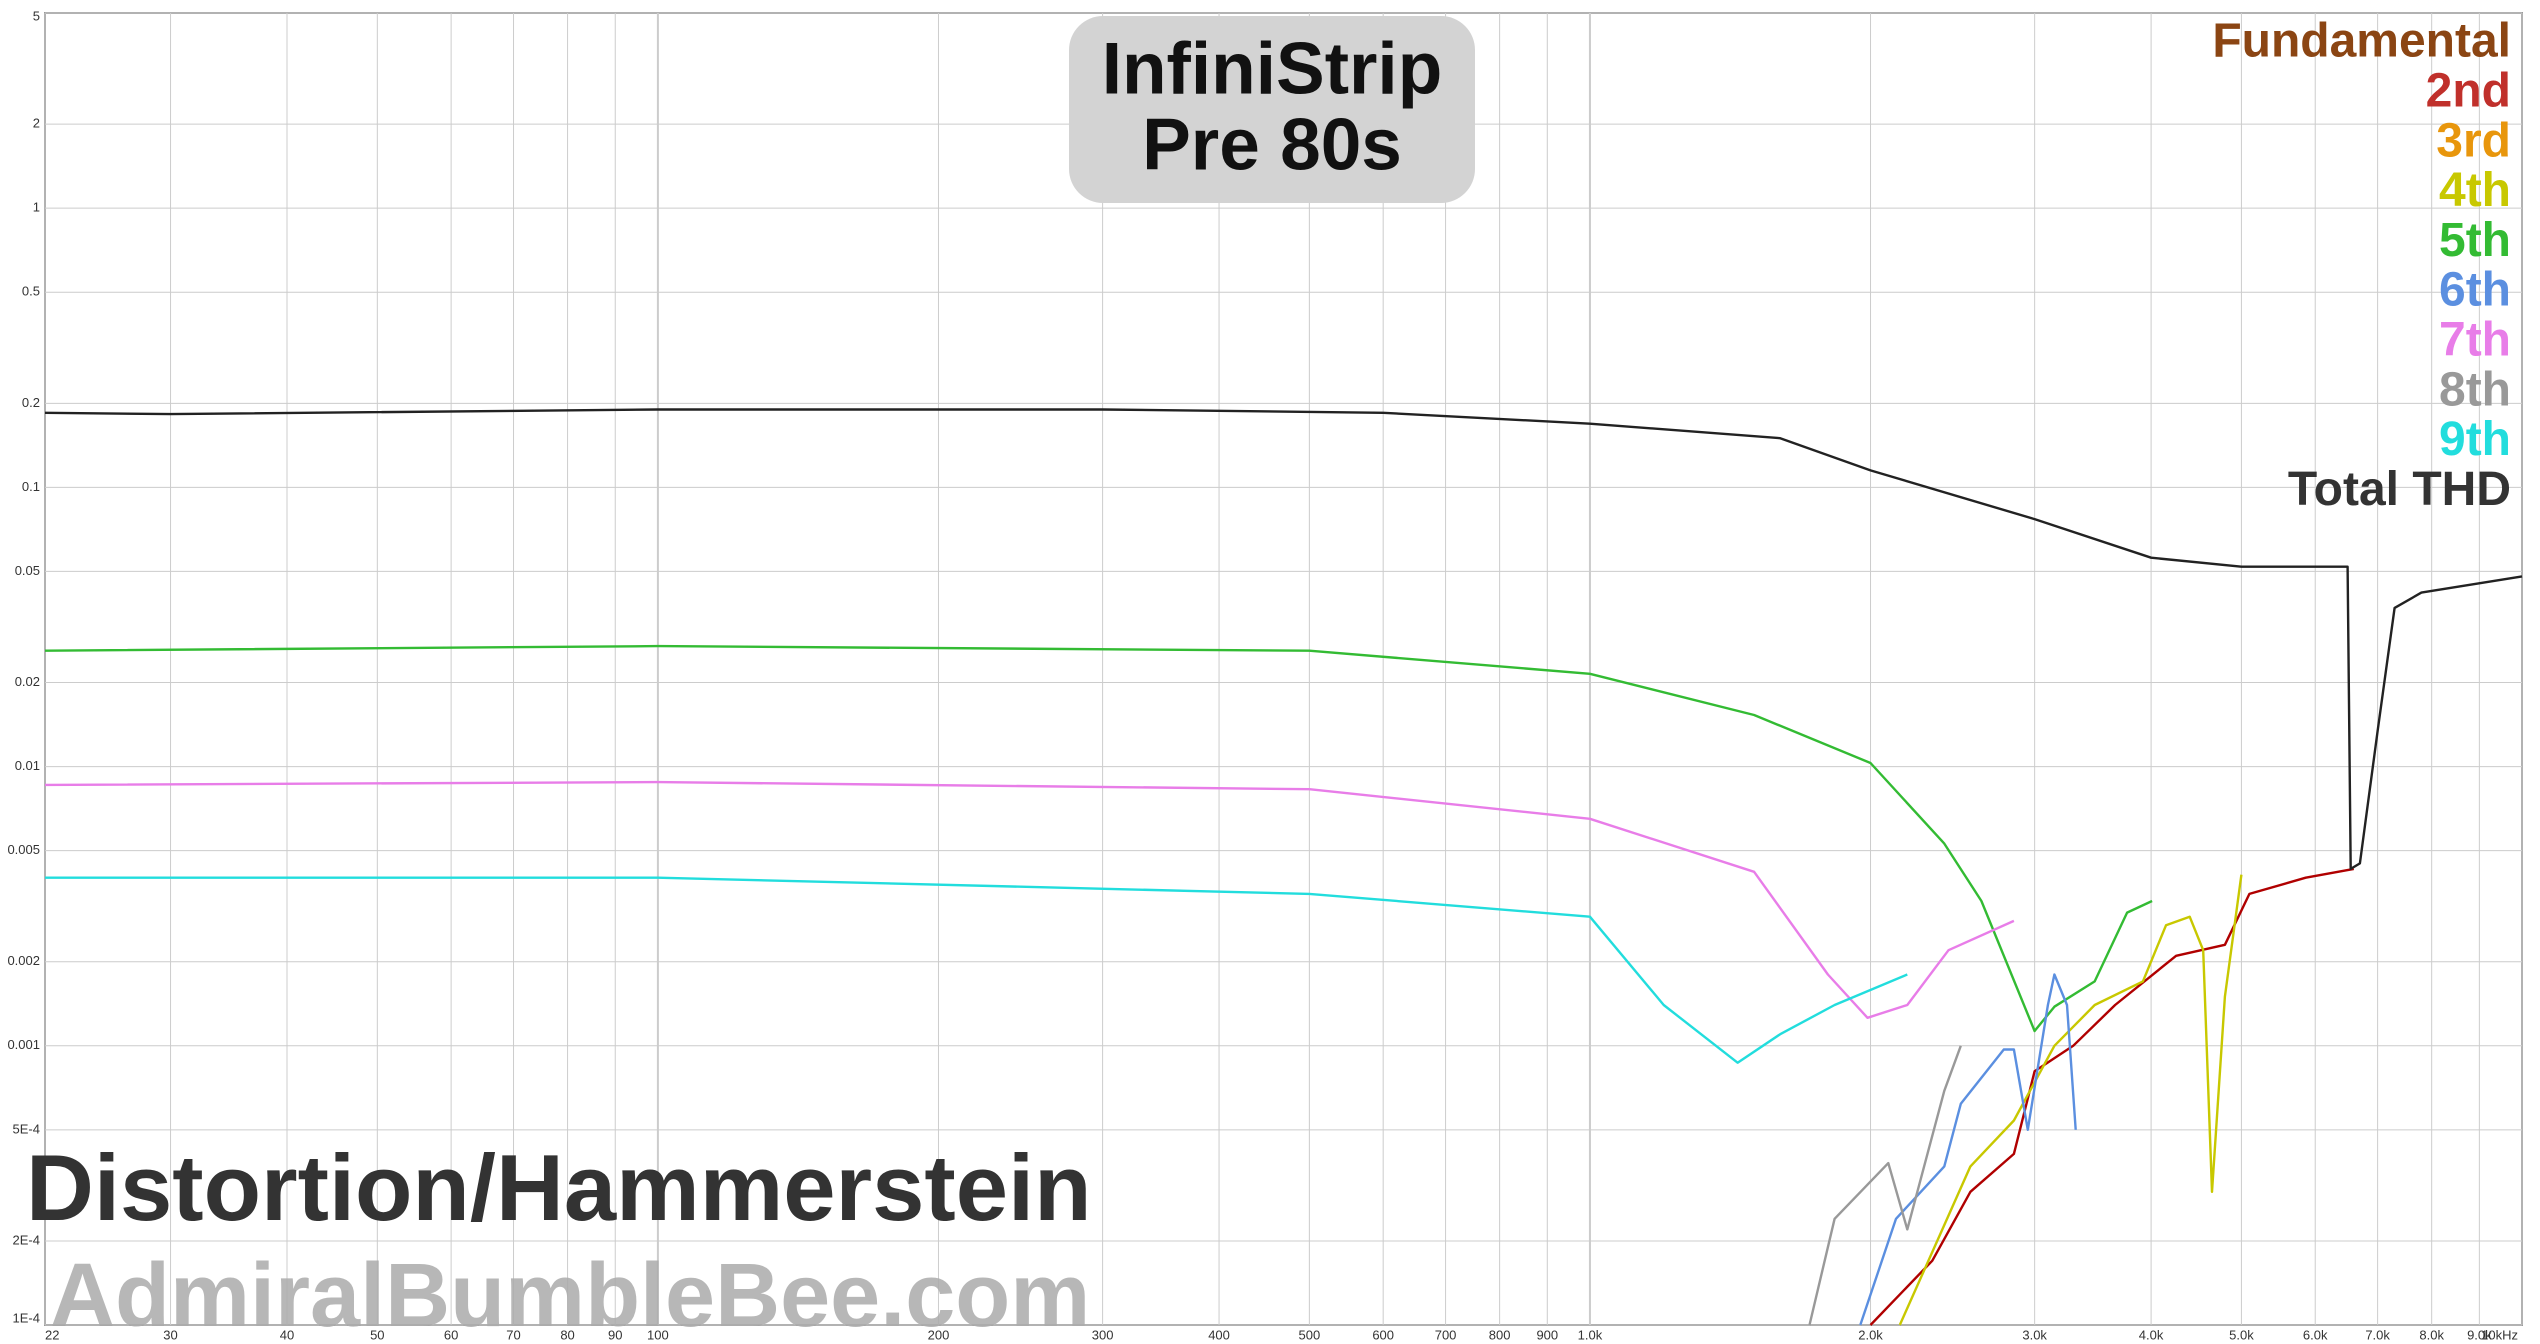 This screenshot has width=2540, height=1344. I want to click on y-tick-label: 2E-4, so click(26, 1239).